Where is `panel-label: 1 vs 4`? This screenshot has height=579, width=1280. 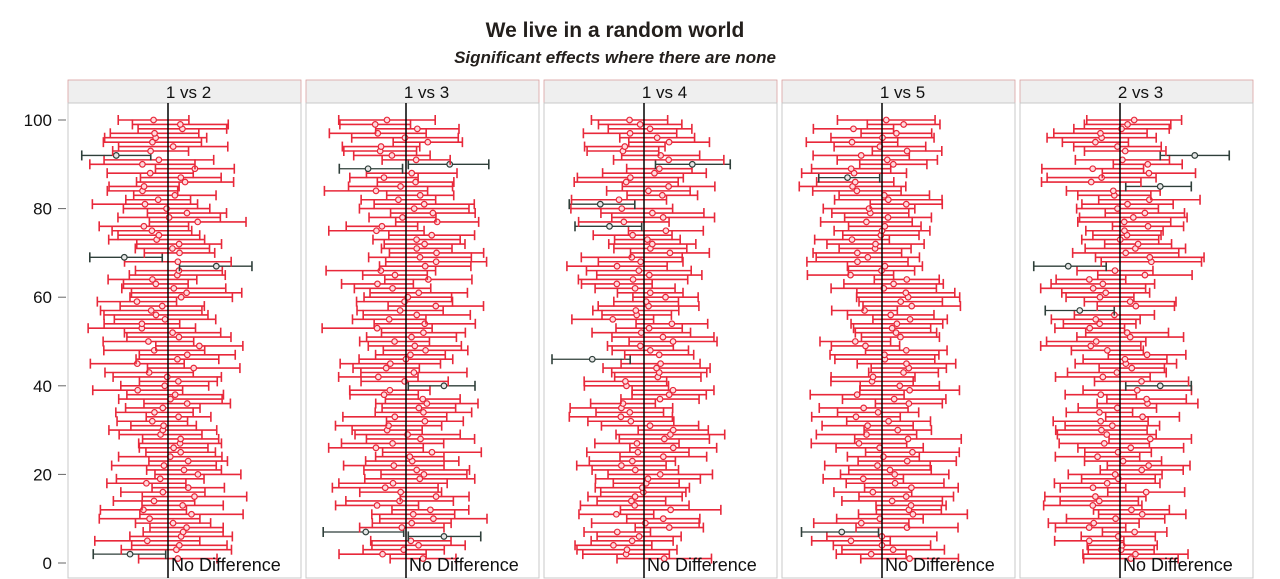 panel-label: 1 vs 4 is located at coordinates (664, 92).